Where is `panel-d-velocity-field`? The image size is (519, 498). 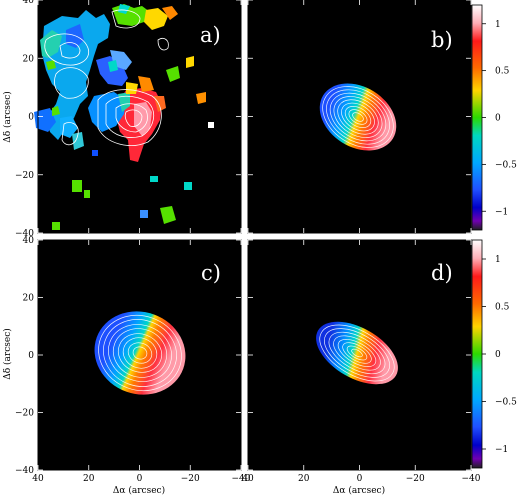
panel-d-velocity-field is located at coordinates (357, 353).